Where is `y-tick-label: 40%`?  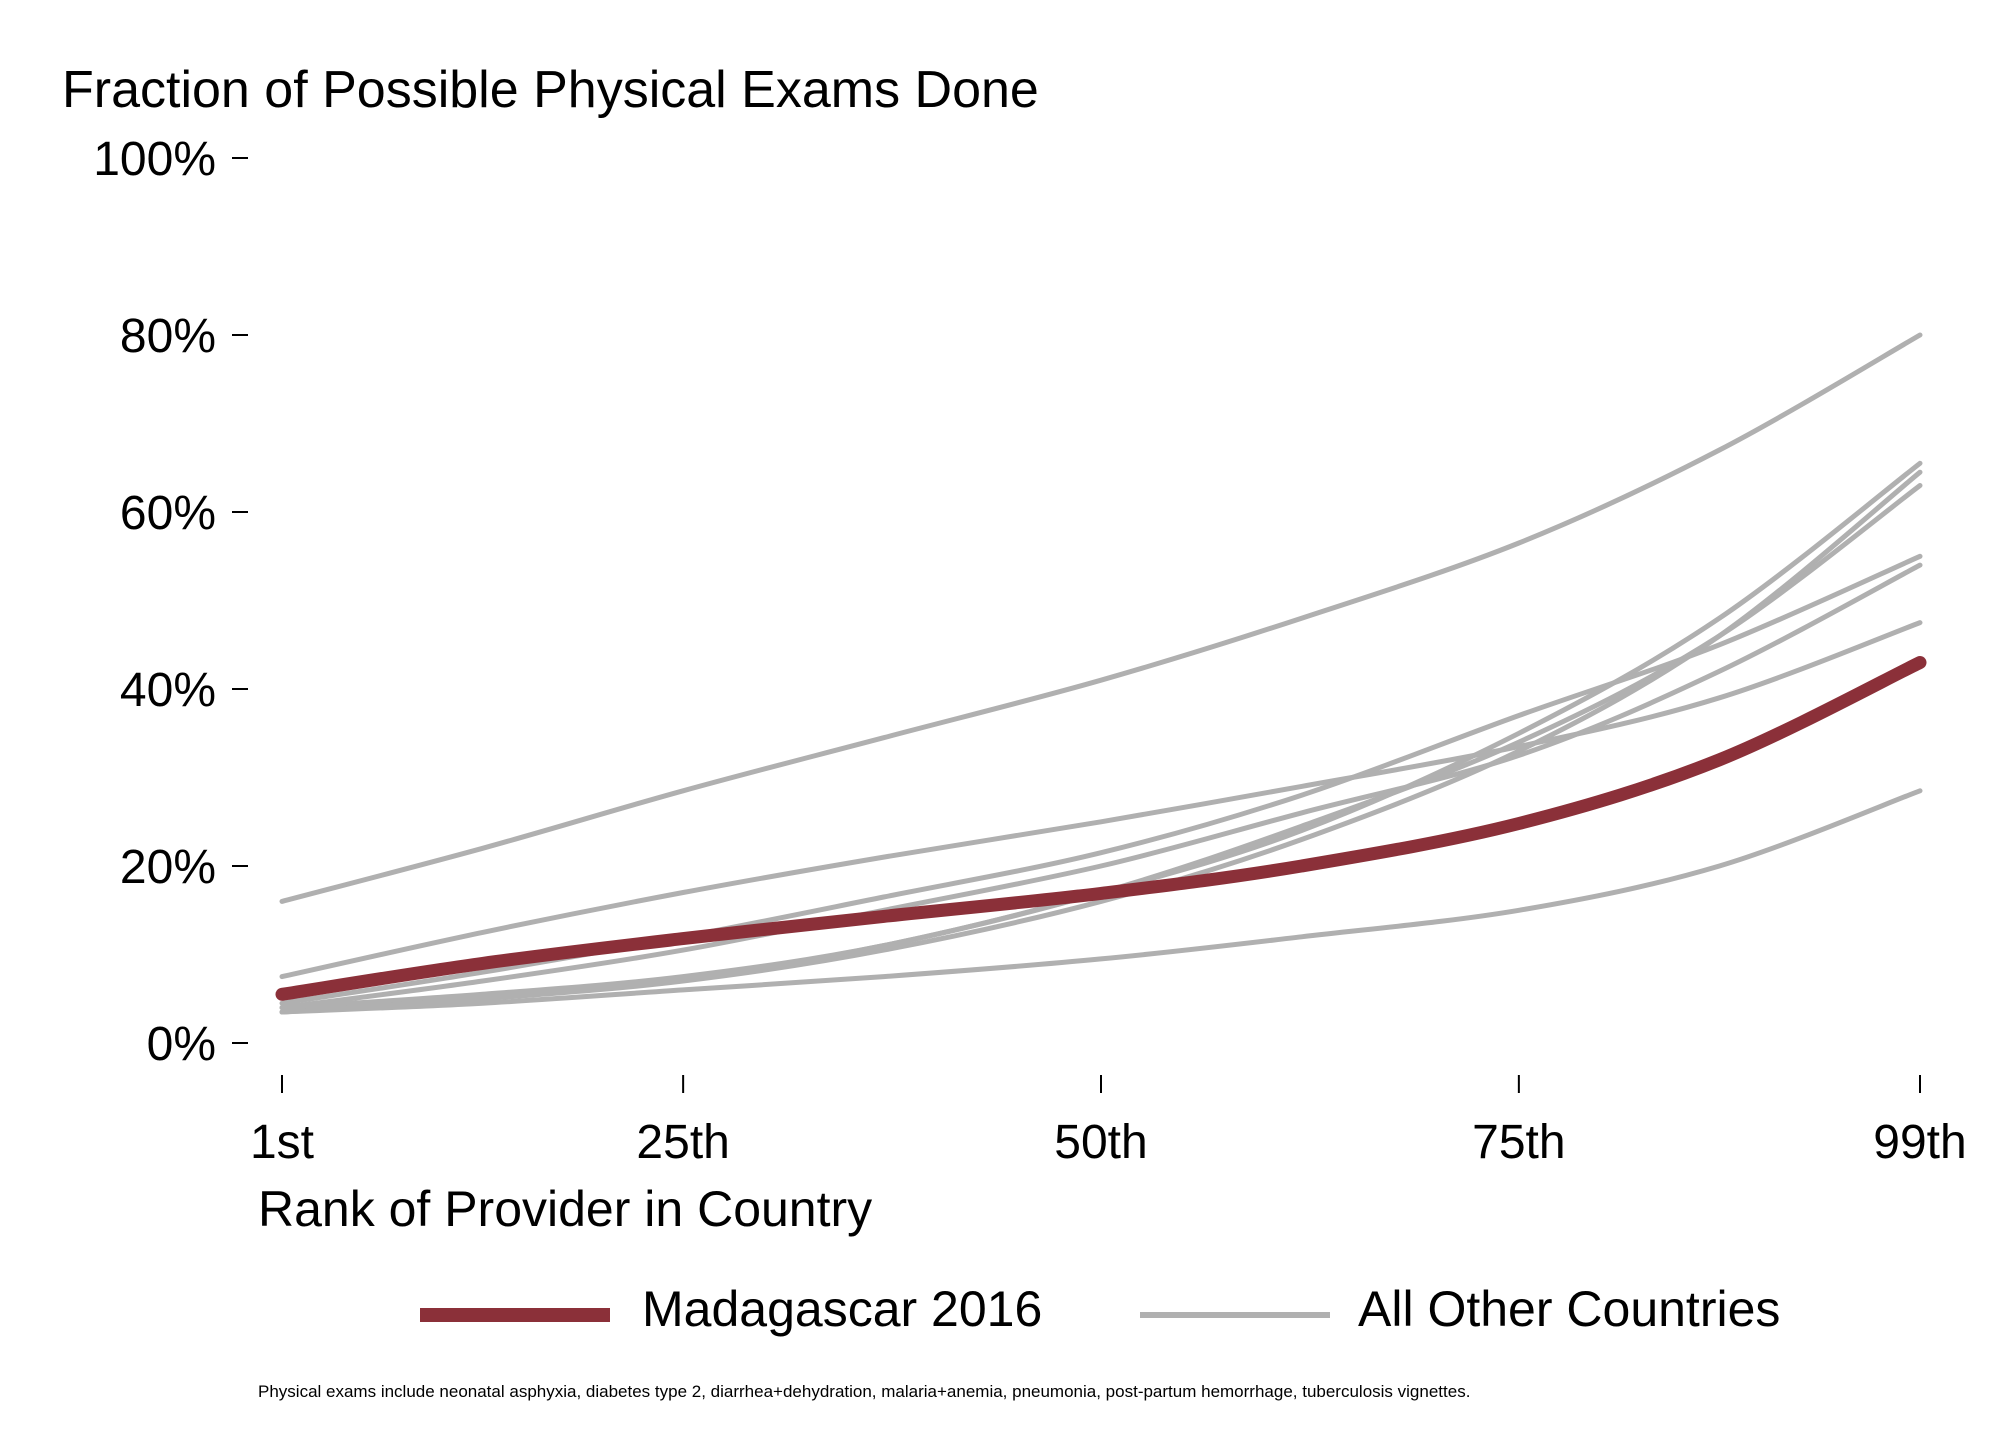 y-tick-label: 40% is located at coordinates (168, 690).